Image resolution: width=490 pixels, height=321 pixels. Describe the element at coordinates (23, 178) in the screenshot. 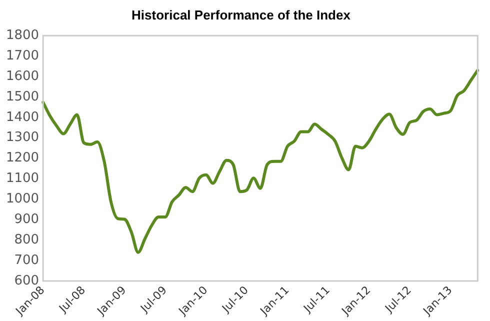

I see `y-tick-label: 1100` at that location.